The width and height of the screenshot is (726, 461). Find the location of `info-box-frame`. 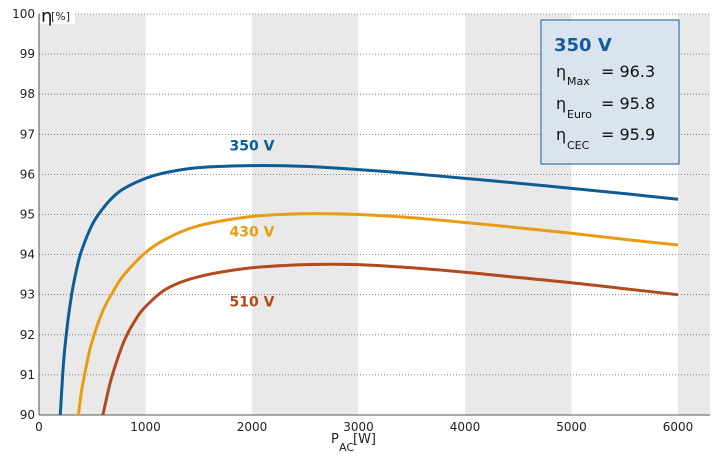

info-box-frame is located at coordinates (610, 92).